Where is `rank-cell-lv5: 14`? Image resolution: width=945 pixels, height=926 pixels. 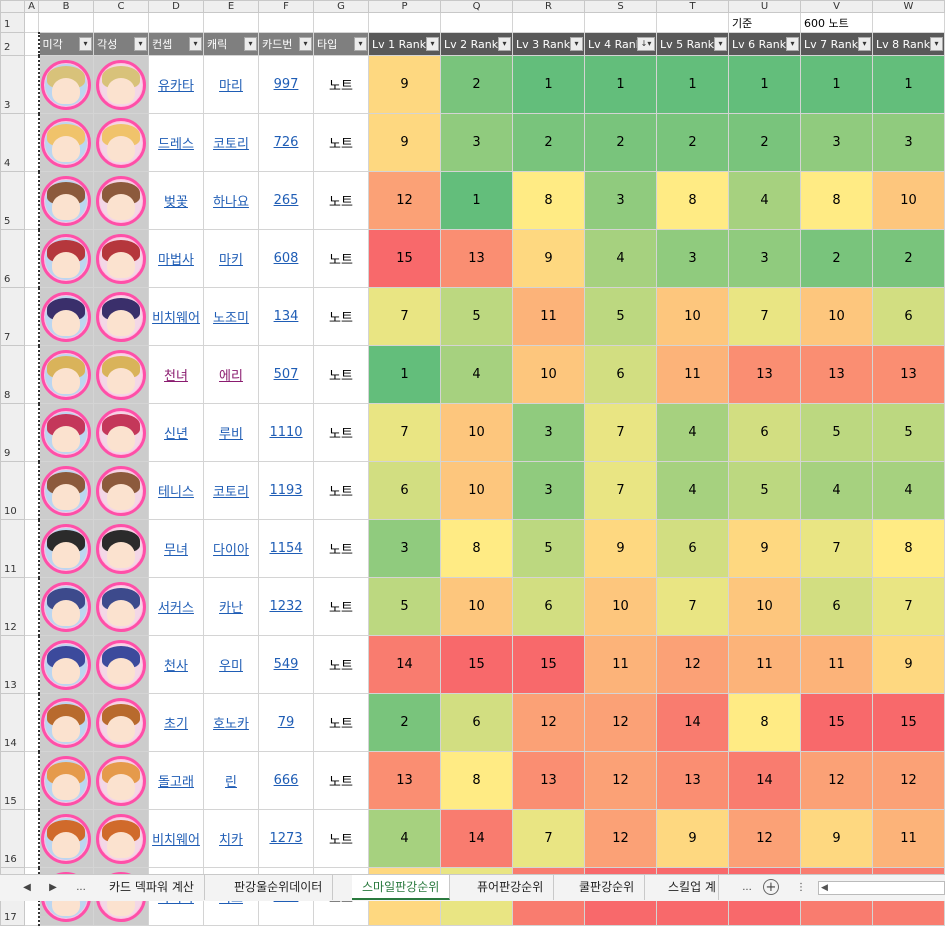 rank-cell-lv5: 14 is located at coordinates (692, 722).